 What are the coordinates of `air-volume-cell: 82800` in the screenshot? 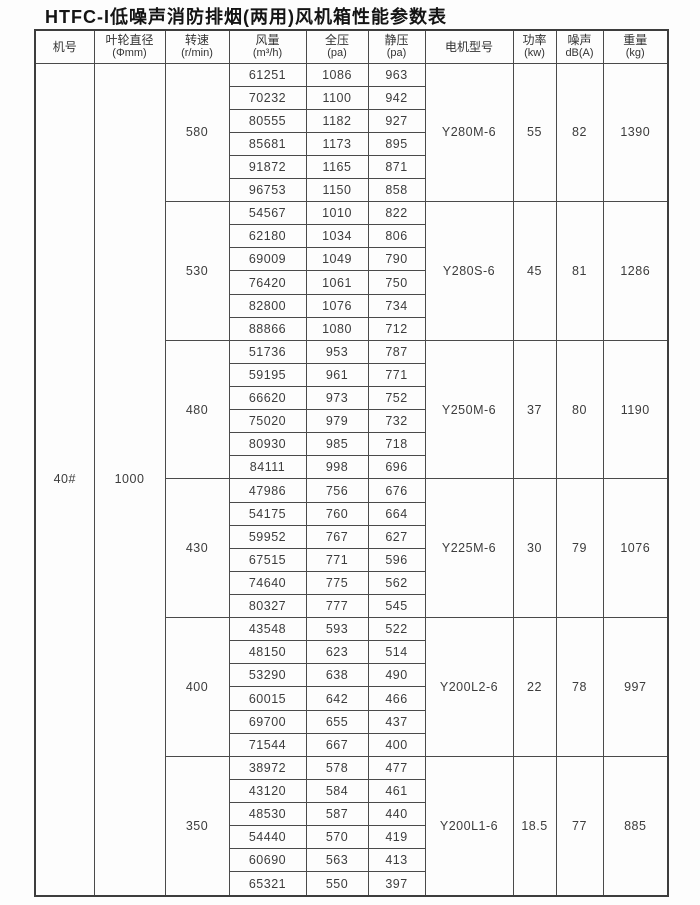 It's located at (267, 305).